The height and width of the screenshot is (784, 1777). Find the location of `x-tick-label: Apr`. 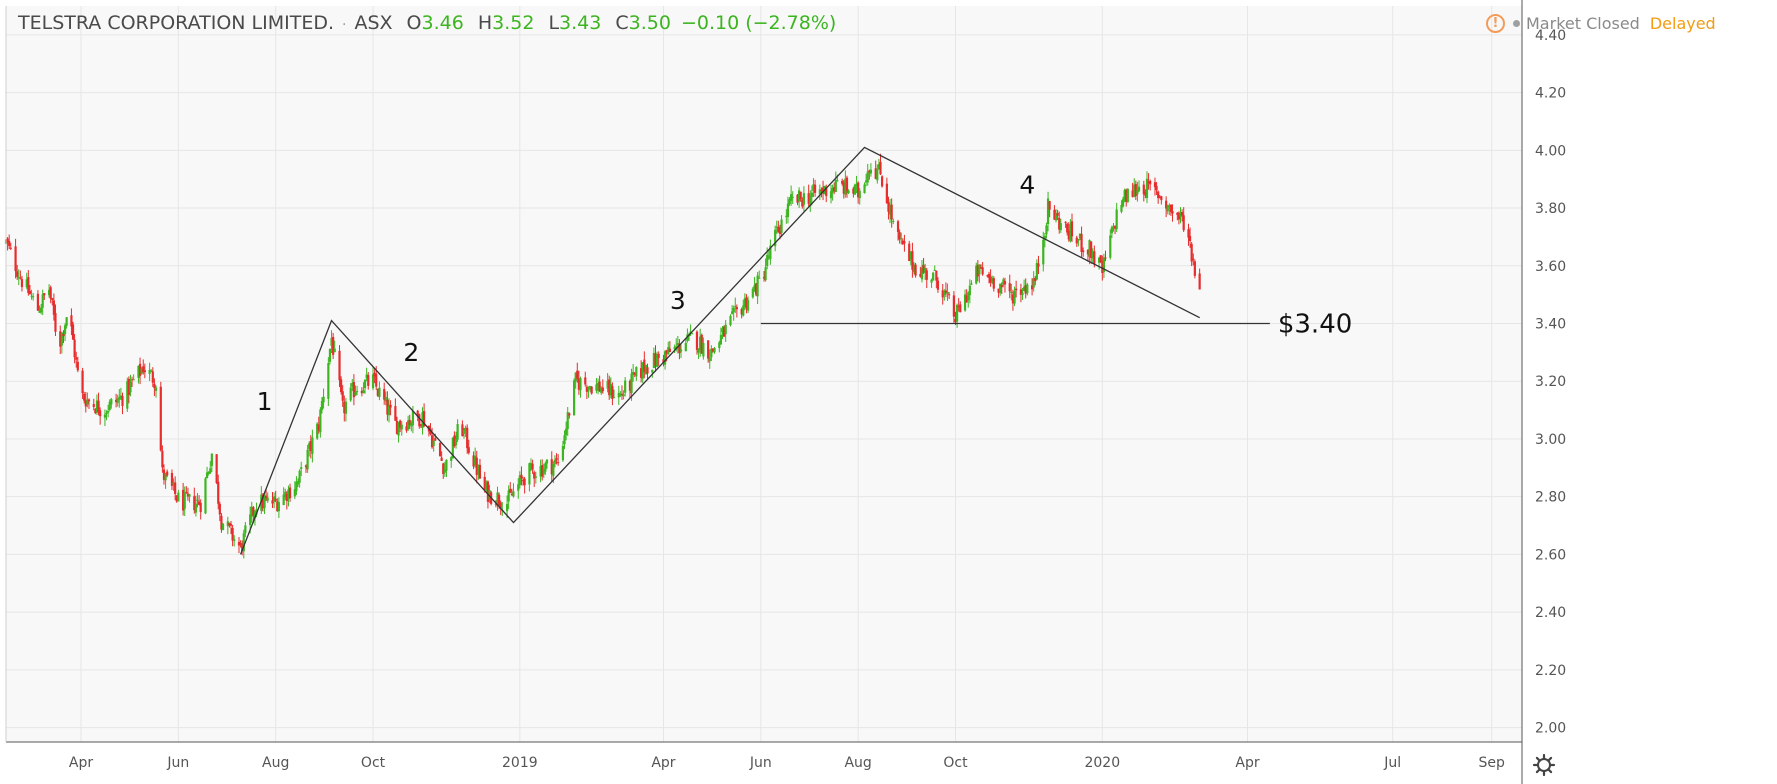

x-tick-label: Apr is located at coordinates (81, 763).